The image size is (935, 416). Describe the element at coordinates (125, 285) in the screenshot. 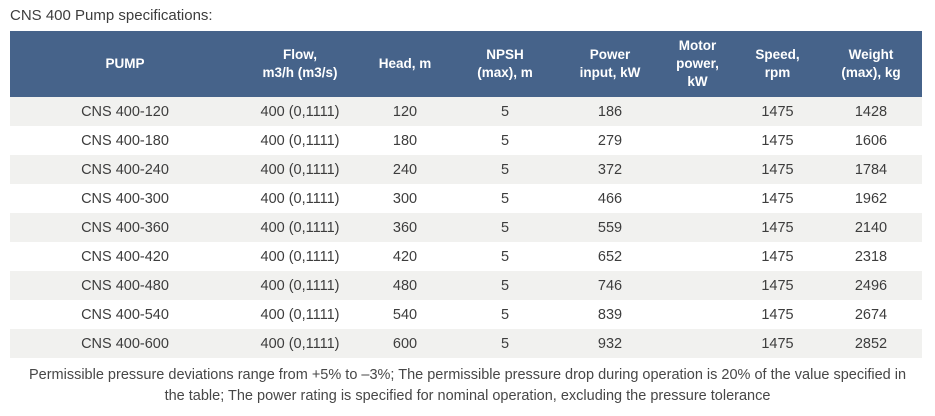

I see `table-cell: CNS 400-480` at that location.